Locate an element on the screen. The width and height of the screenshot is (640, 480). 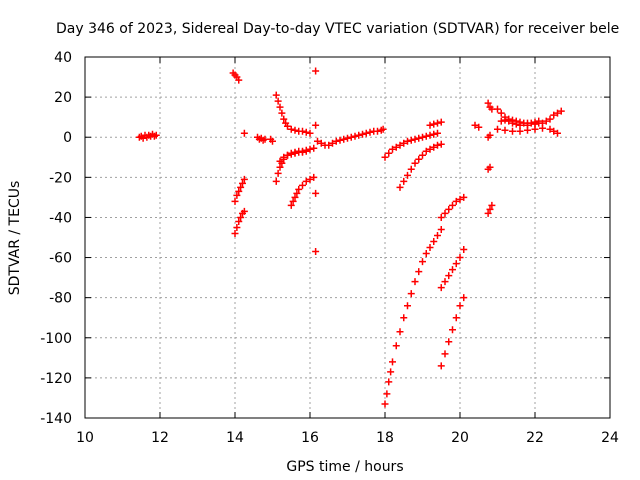
x-tick-label: 10 is located at coordinates (85, 438).